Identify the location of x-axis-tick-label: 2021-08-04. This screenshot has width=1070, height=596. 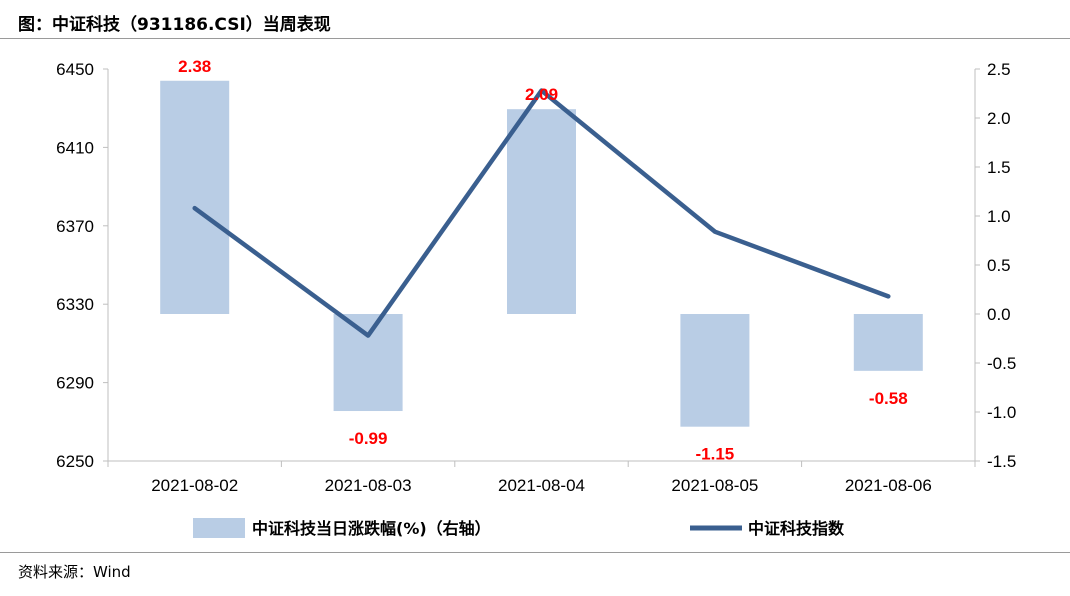
(541, 485).